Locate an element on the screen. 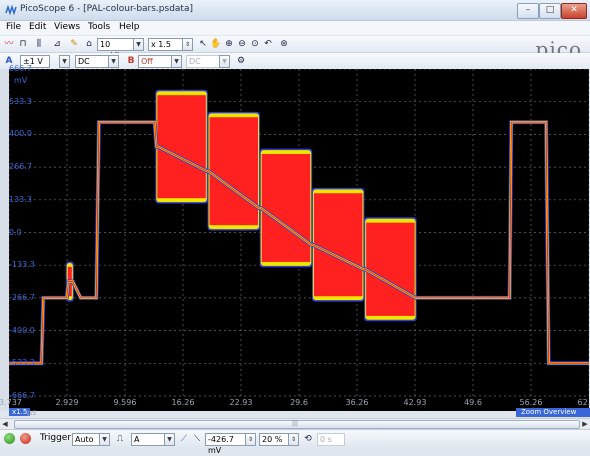  falling-edge-icon: ⟍ is located at coordinates (197, 439).